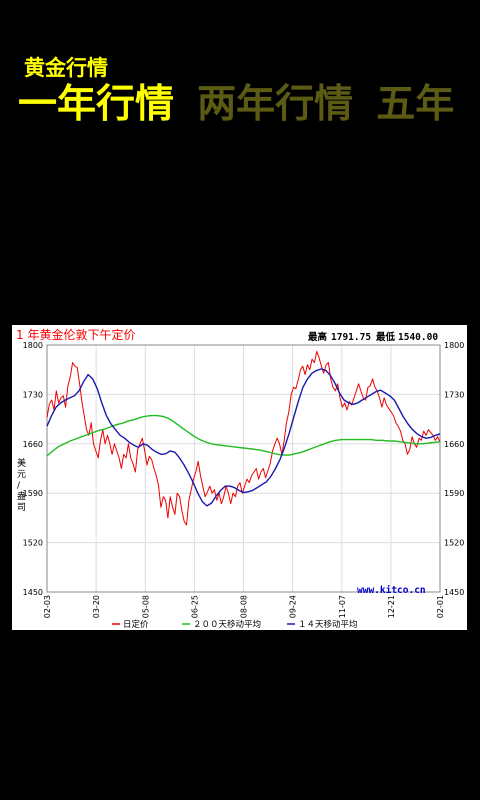 This screenshot has width=480, height=800. Describe the element at coordinates (21, 475) in the screenshot. I see `y-axis-label-char: 元` at that location.